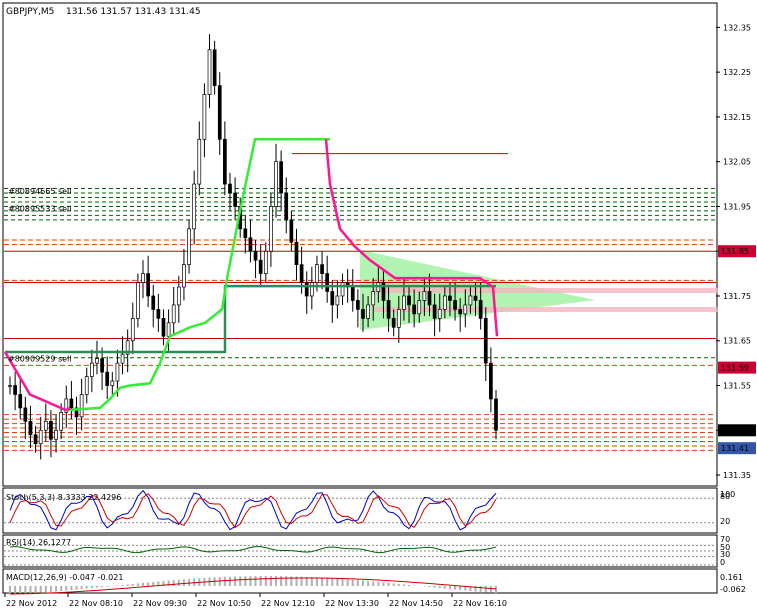 This screenshot has width=757, height=612. I want to click on stoch-top-level: 100, so click(727, 494).